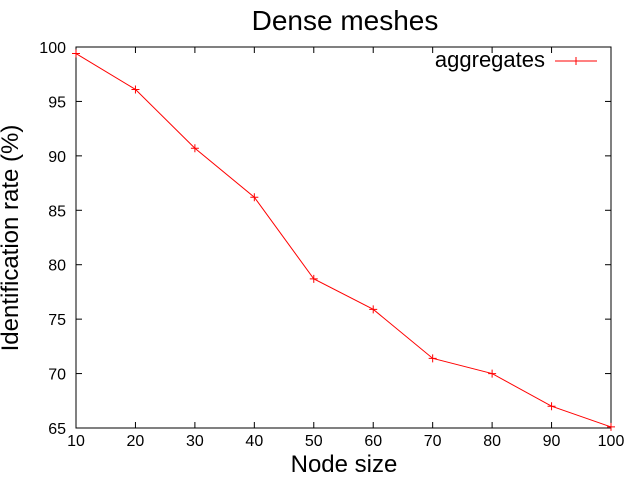  Describe the element at coordinates (52, 48) in the screenshot. I see `y-tick-label: 100` at that location.